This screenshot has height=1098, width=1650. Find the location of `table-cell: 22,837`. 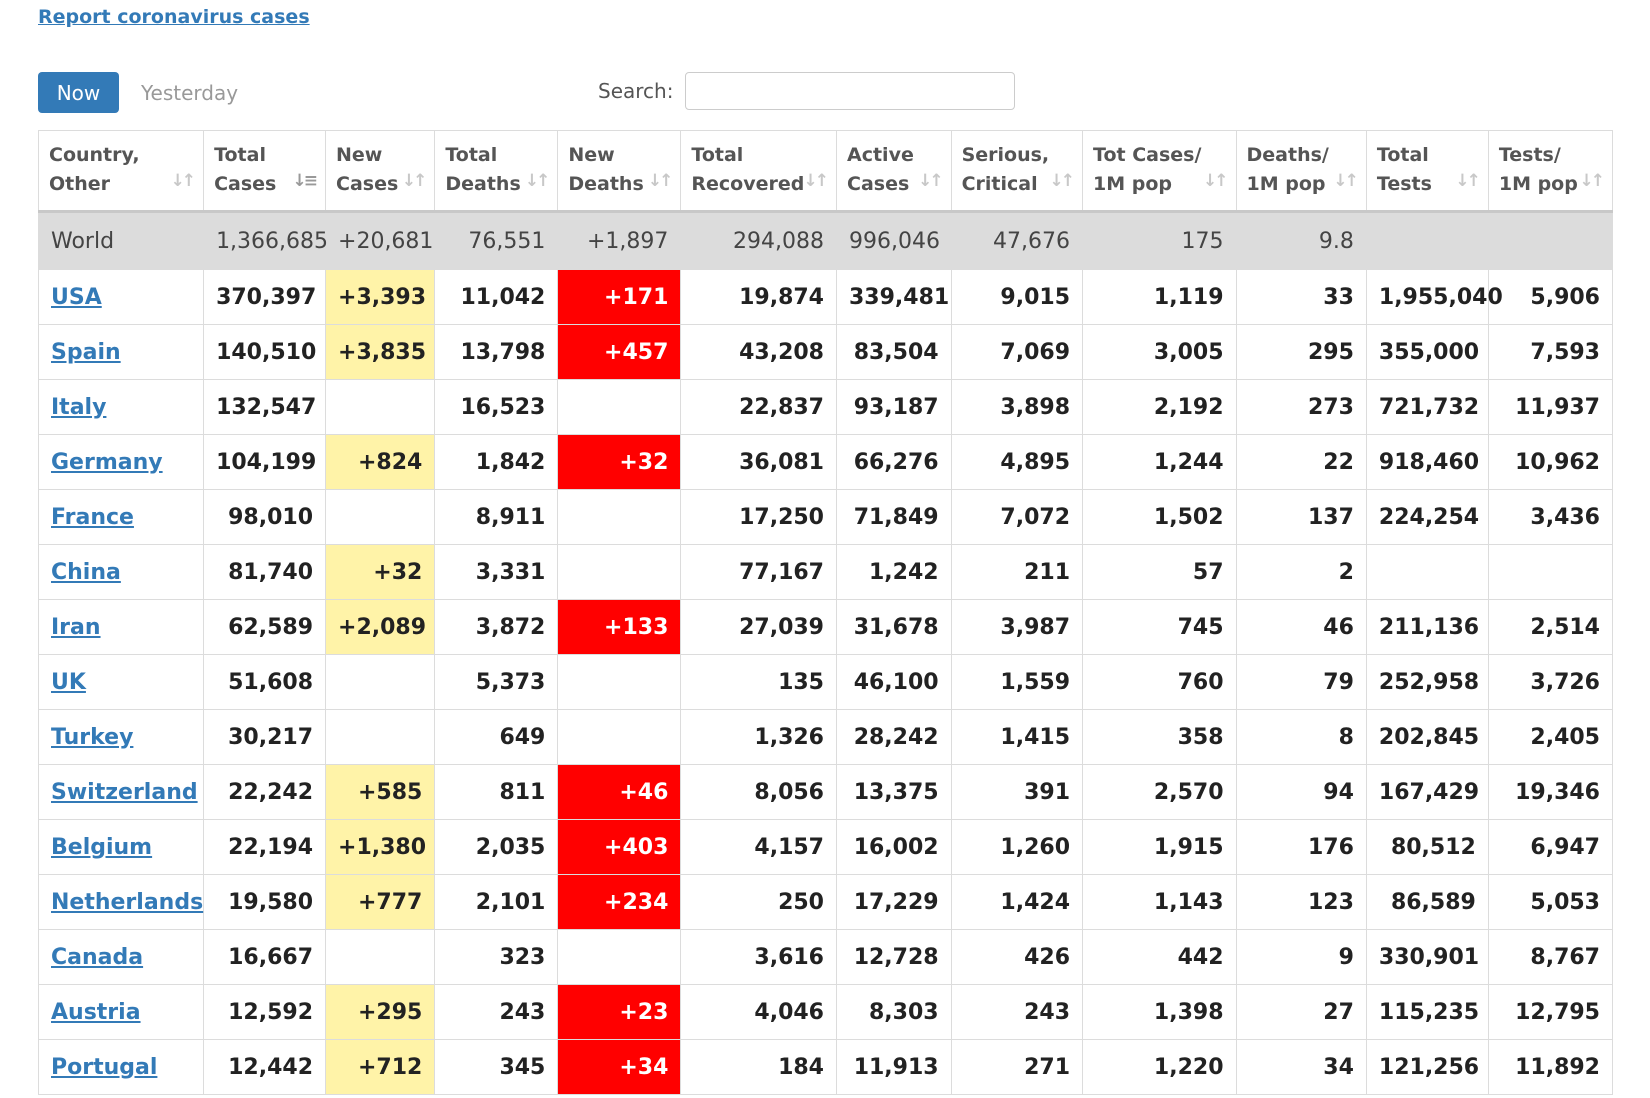

table-cell: 22,837 is located at coordinates (758, 407).